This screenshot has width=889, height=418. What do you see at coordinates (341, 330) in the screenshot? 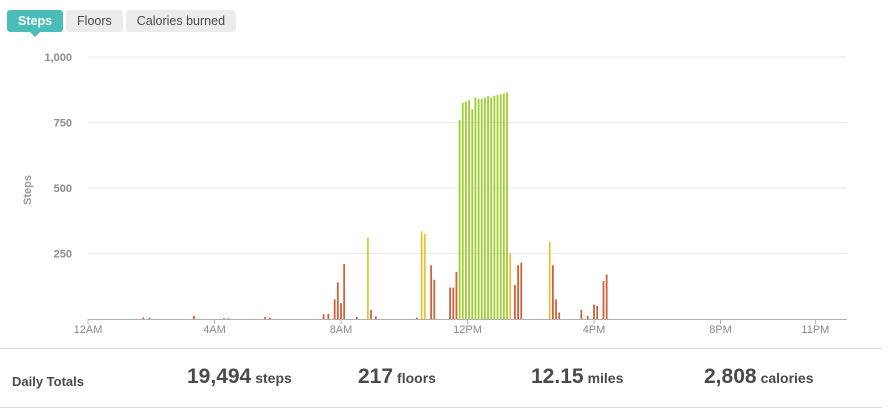
I see `x-tick-label-8am: 8AM` at bounding box center [341, 330].